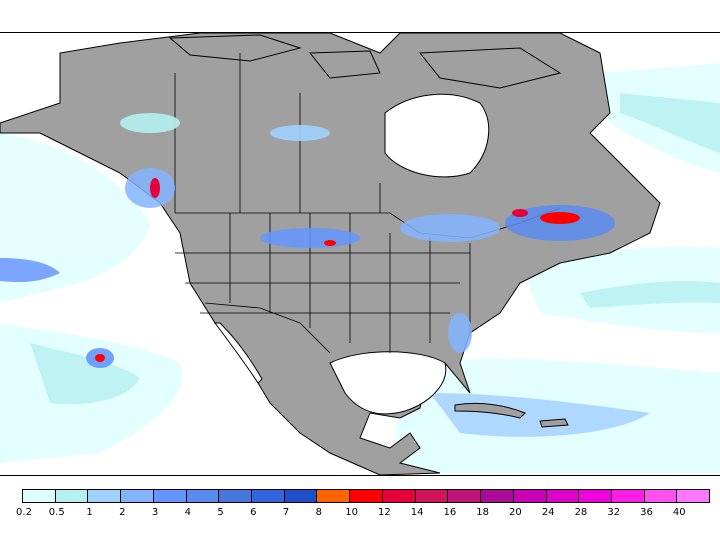 Image resolution: width=720 pixels, height=540 pixels. What do you see at coordinates (364, 515) in the screenshot?
I see `legend-labels: 0.2 0.5 1 2 3 4 5 6 7 8 10 12 14 16 18 20 24 28 32 36 40` at bounding box center [364, 515].